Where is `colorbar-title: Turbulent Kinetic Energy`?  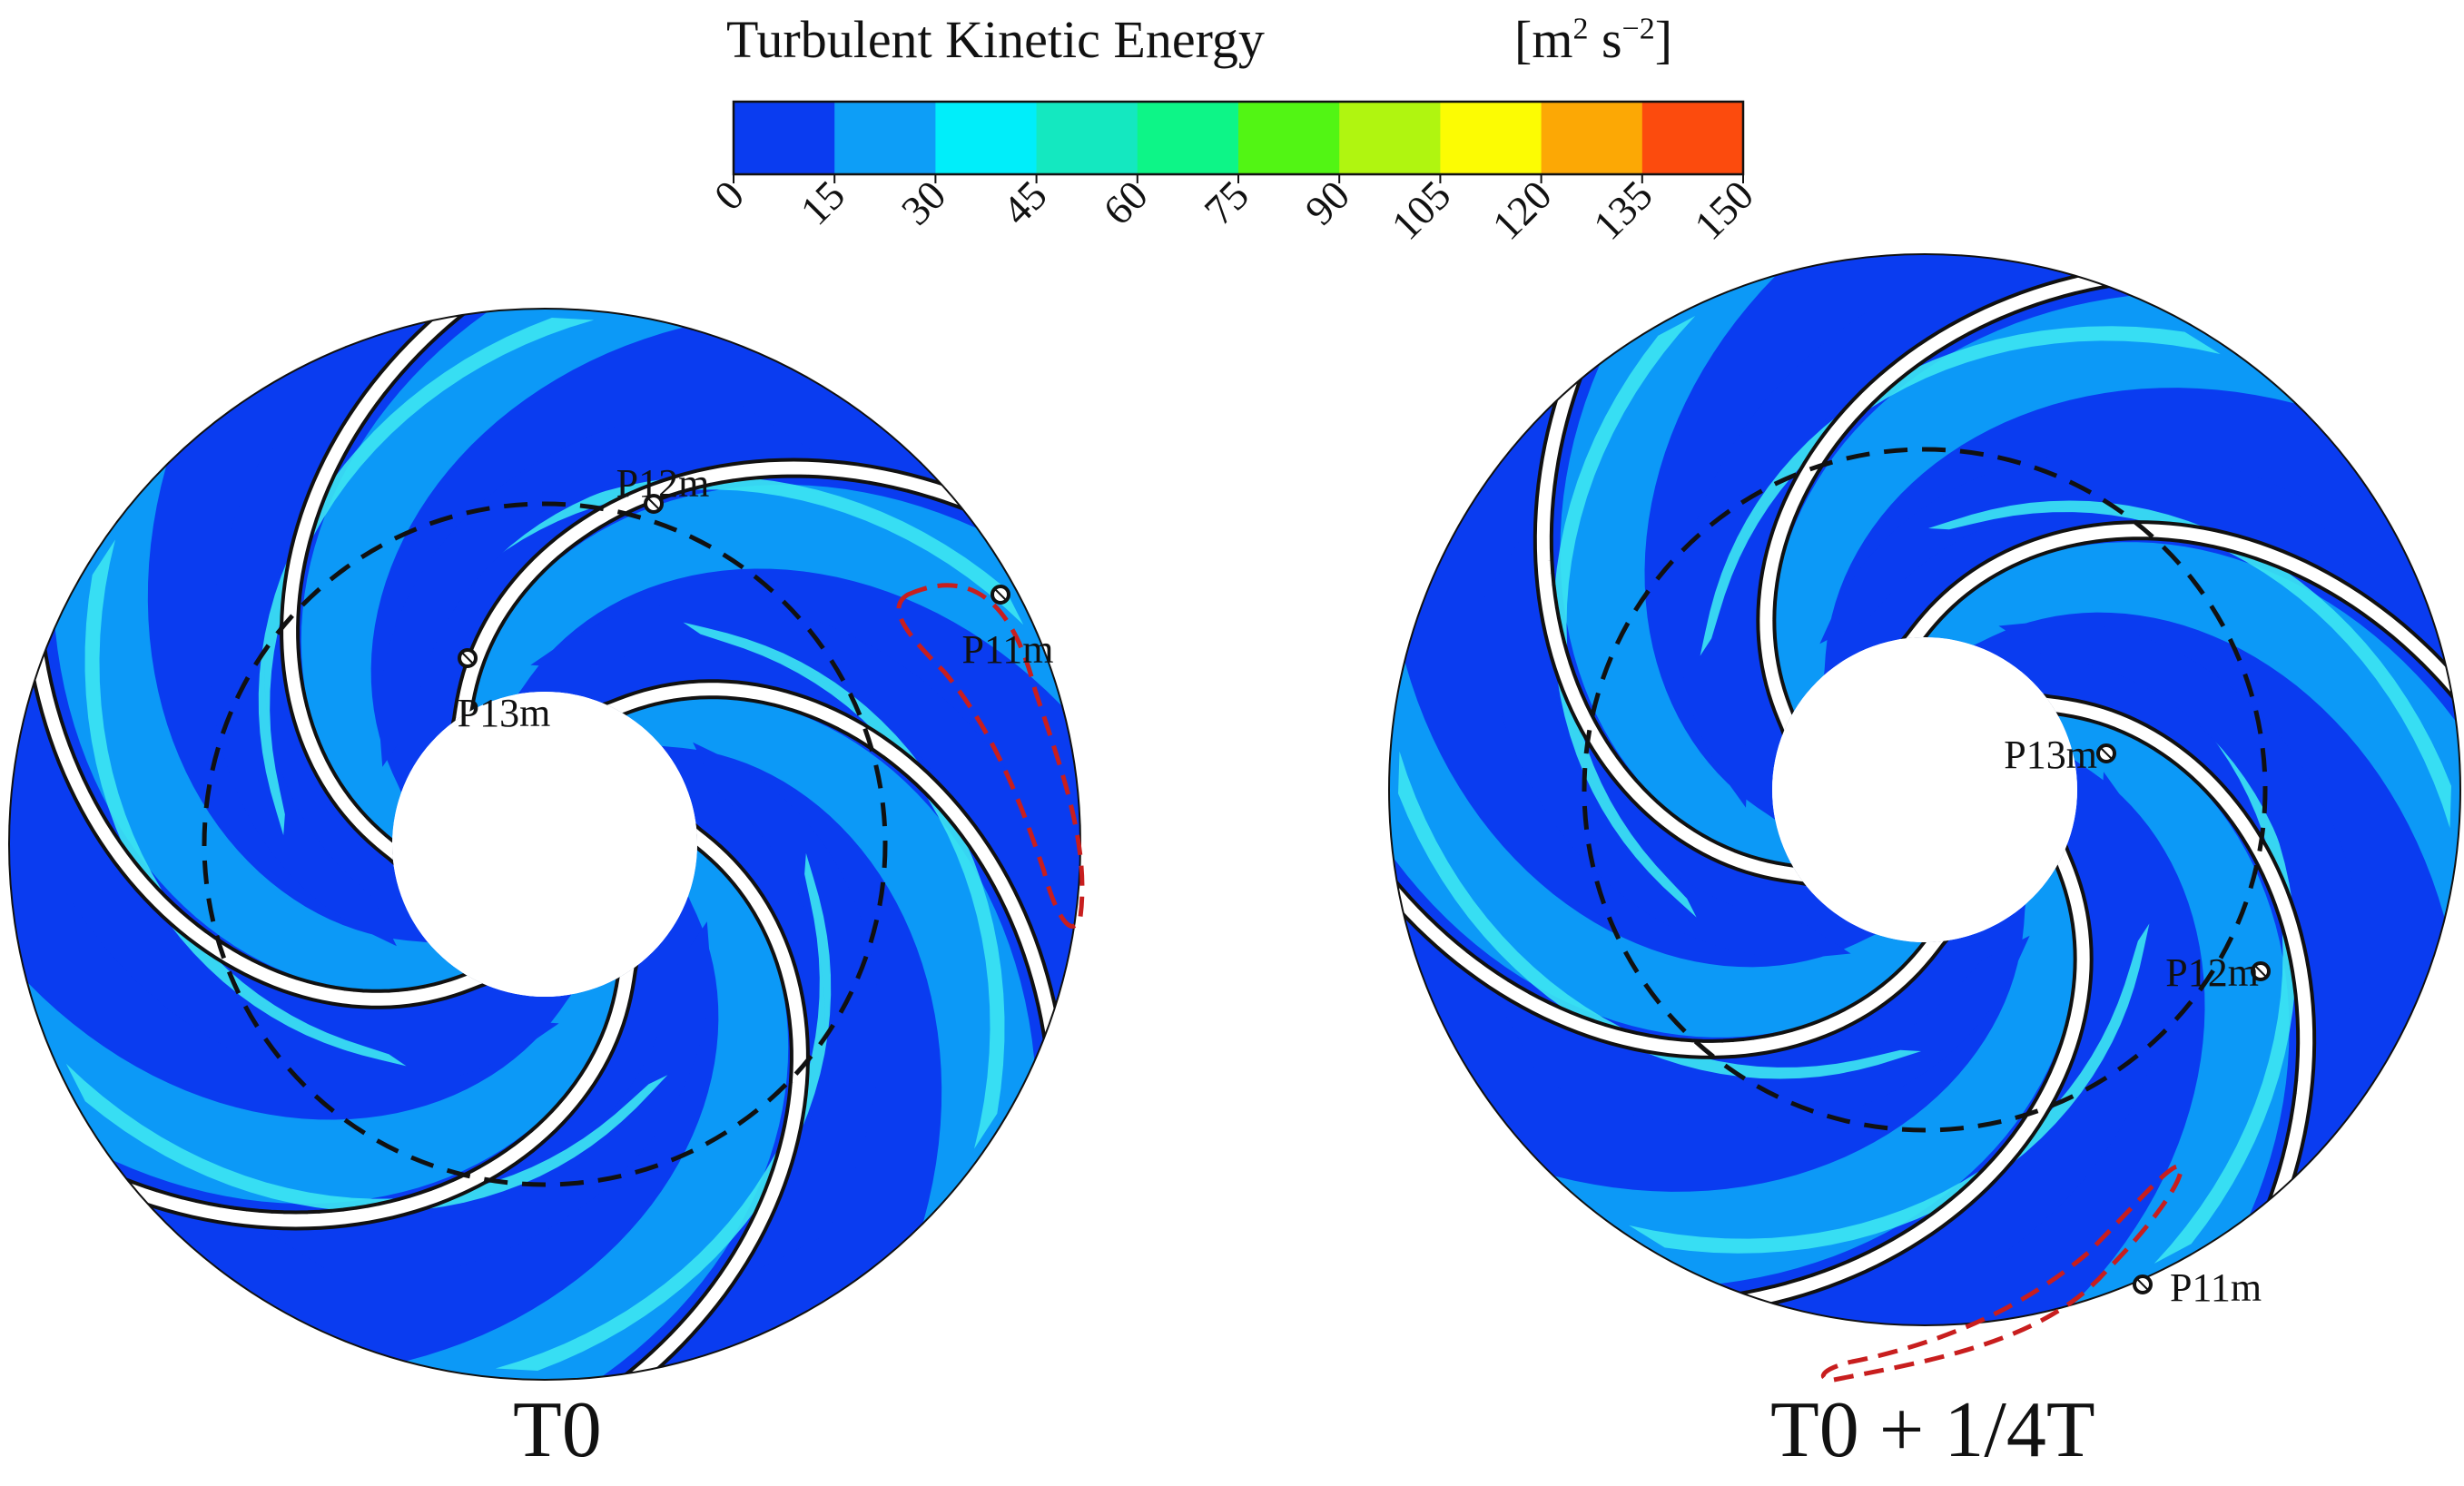
colorbar-title: Turbulent Kinetic Energy is located at coordinates (995, 39).